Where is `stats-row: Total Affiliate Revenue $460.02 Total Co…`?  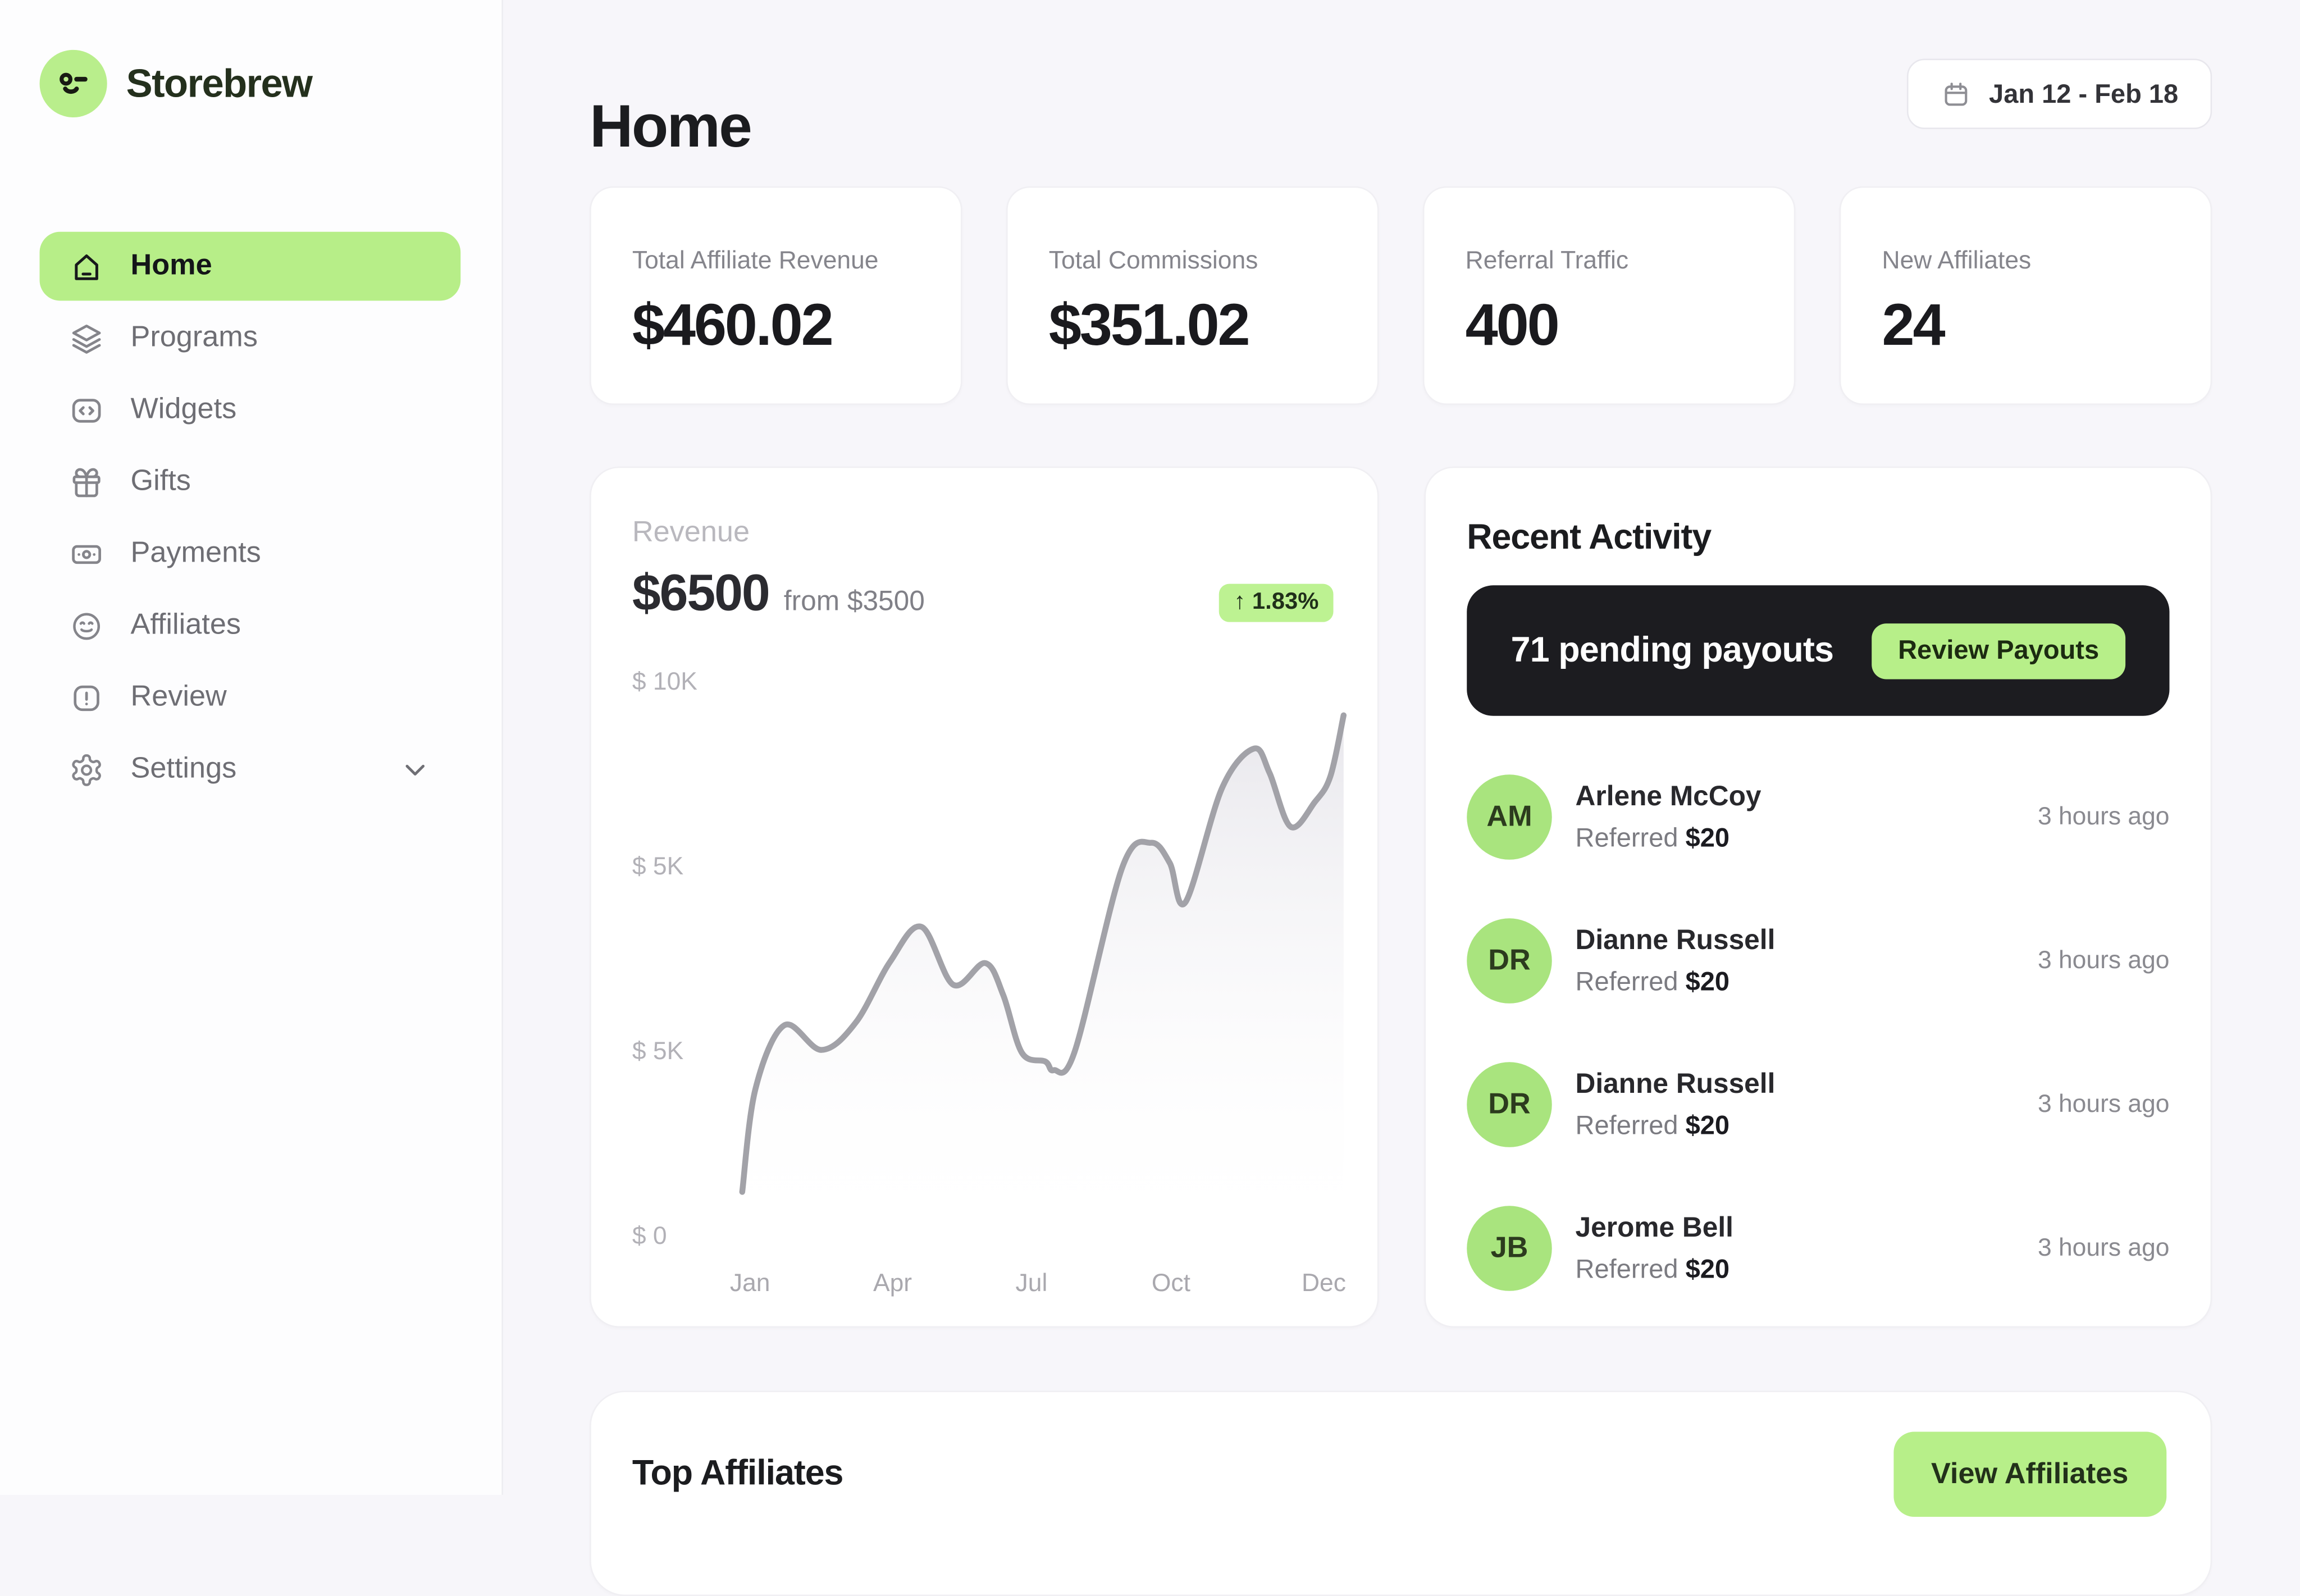 stats-row: Total Affiliate Revenue $460.02 Total Co… is located at coordinates (1401, 295).